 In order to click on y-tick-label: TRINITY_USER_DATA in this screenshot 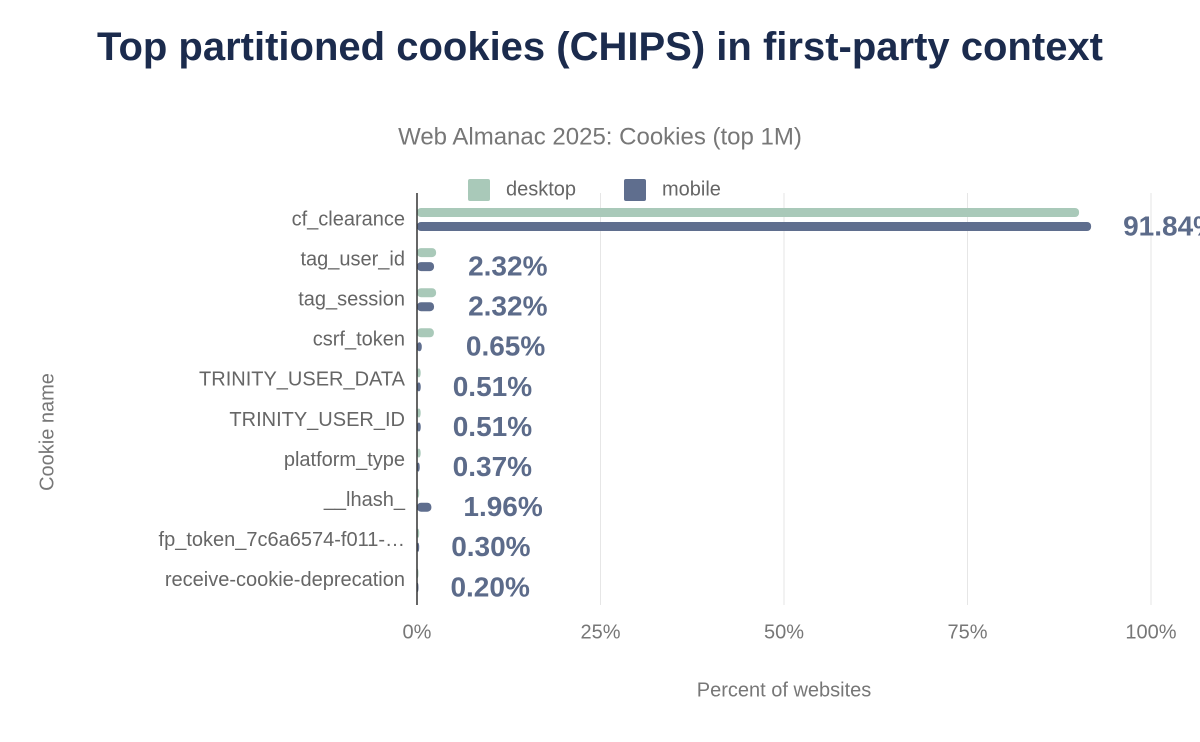, I will do `click(302, 380)`.